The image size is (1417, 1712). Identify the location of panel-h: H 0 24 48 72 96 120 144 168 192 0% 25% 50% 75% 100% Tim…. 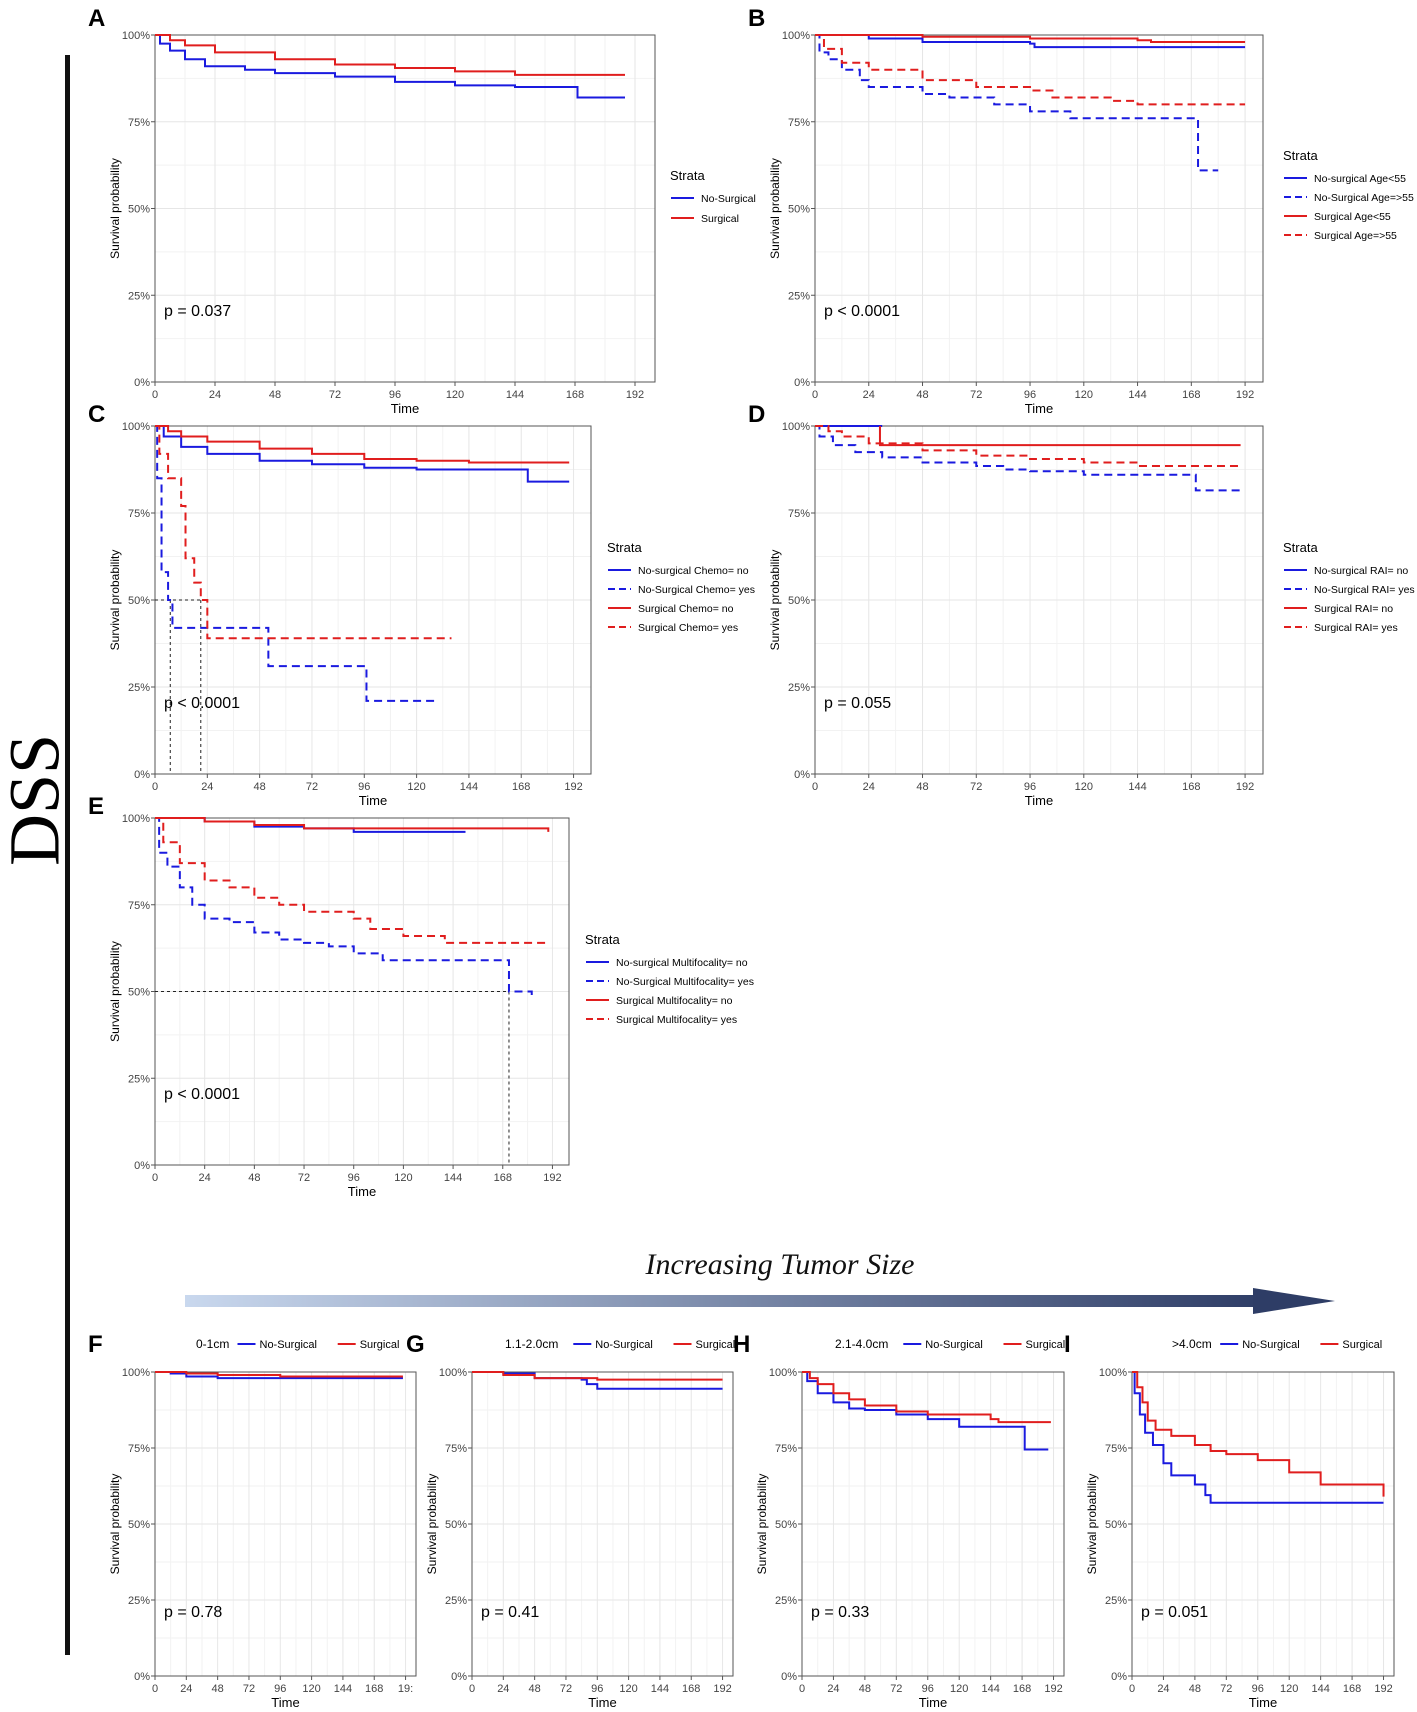
(899, 1520).